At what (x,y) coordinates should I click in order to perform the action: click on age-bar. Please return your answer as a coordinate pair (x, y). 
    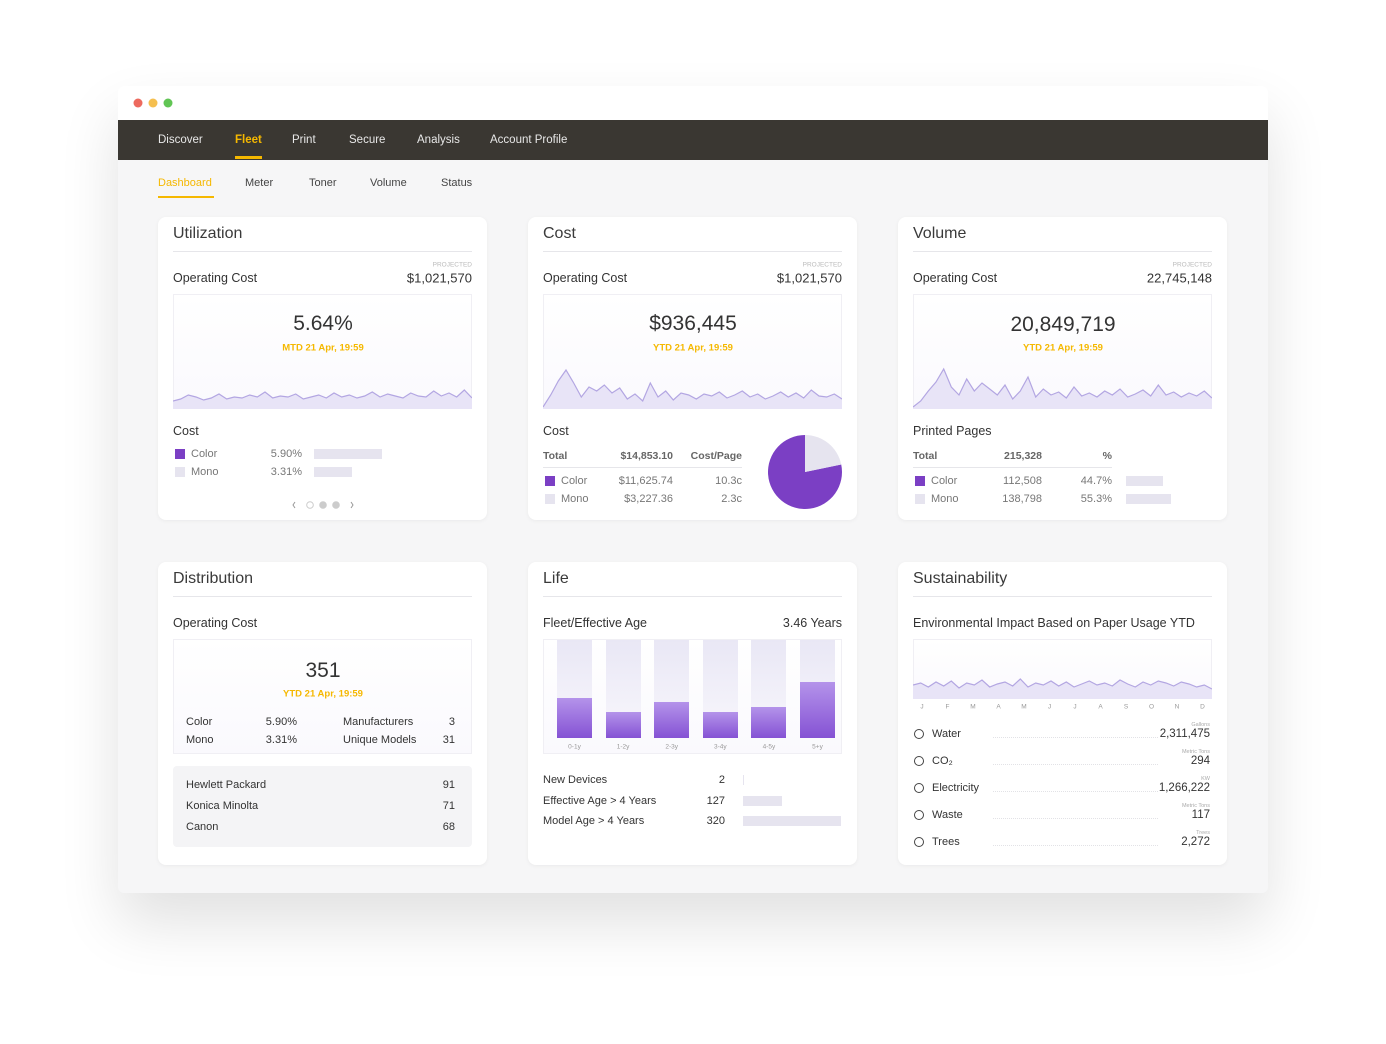
    Looking at the image, I should click on (743, 780).